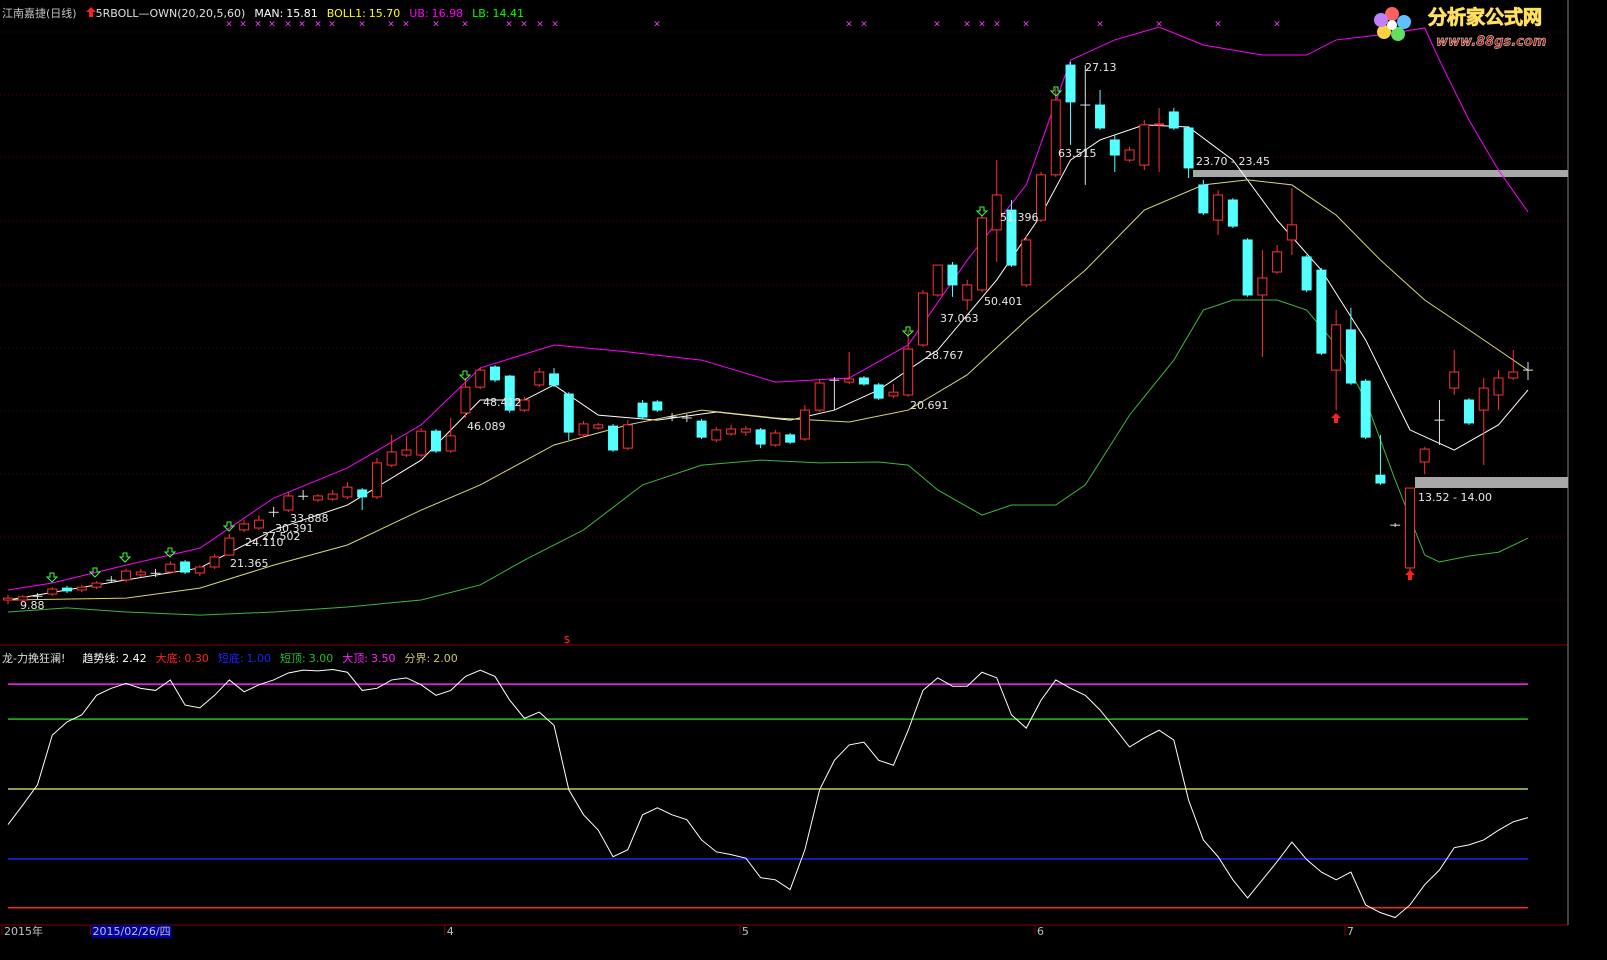 This screenshot has width=1607, height=960. What do you see at coordinates (168, 658) in the screenshot?
I see `level-label: 大底:` at bounding box center [168, 658].